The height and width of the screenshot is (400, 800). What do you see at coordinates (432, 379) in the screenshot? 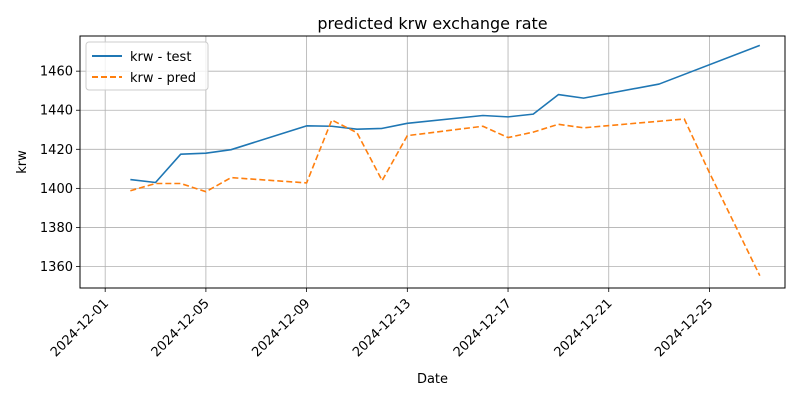
I see `x-axis-label: Date` at bounding box center [432, 379].